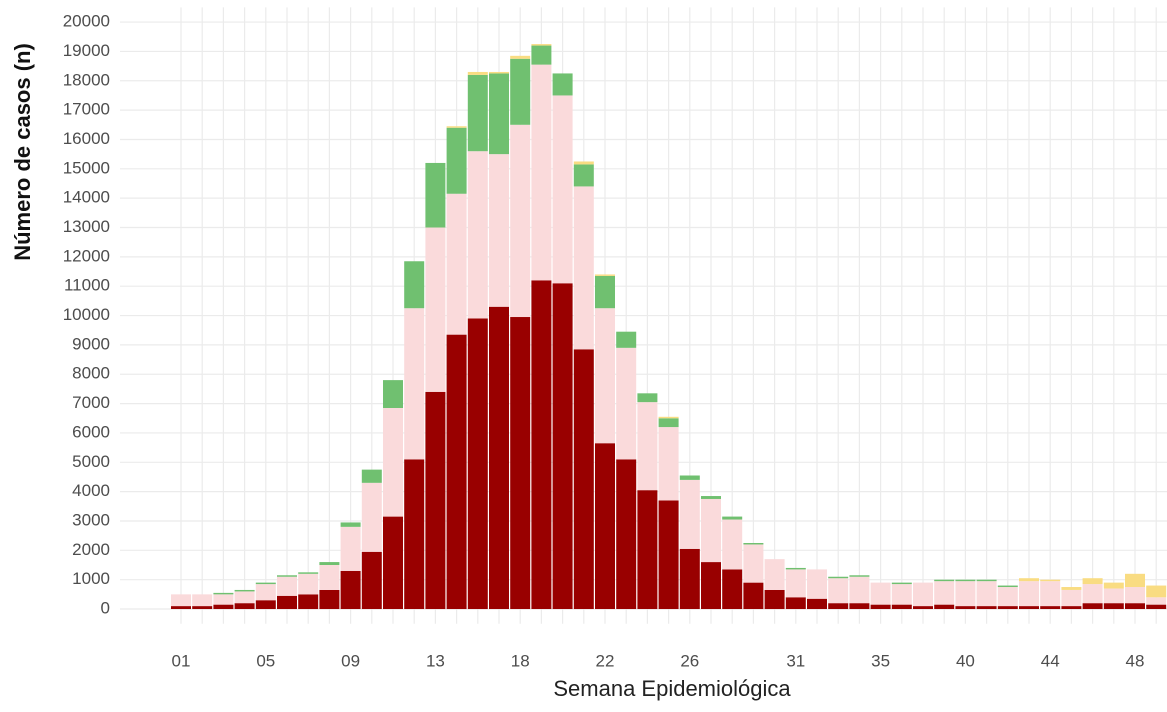 This screenshot has width=1167, height=712. Describe the element at coordinates (91, 549) in the screenshot. I see `y-tick-label: 2000` at that location.